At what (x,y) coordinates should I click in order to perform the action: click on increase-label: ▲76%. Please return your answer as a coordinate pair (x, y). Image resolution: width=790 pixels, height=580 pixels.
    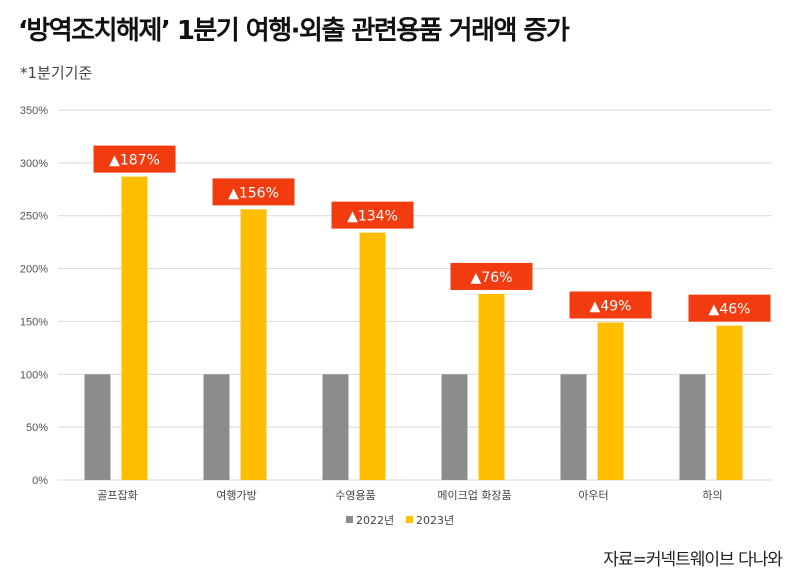
    Looking at the image, I should click on (492, 278).